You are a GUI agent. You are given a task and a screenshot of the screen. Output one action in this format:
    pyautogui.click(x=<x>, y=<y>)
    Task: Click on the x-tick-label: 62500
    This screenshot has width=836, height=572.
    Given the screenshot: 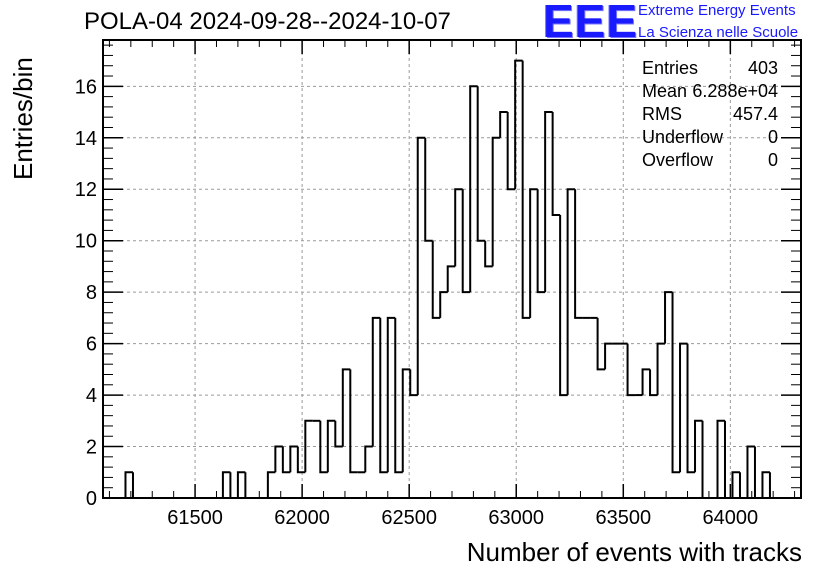 What is the action you would take?
    pyautogui.click(x=409, y=518)
    